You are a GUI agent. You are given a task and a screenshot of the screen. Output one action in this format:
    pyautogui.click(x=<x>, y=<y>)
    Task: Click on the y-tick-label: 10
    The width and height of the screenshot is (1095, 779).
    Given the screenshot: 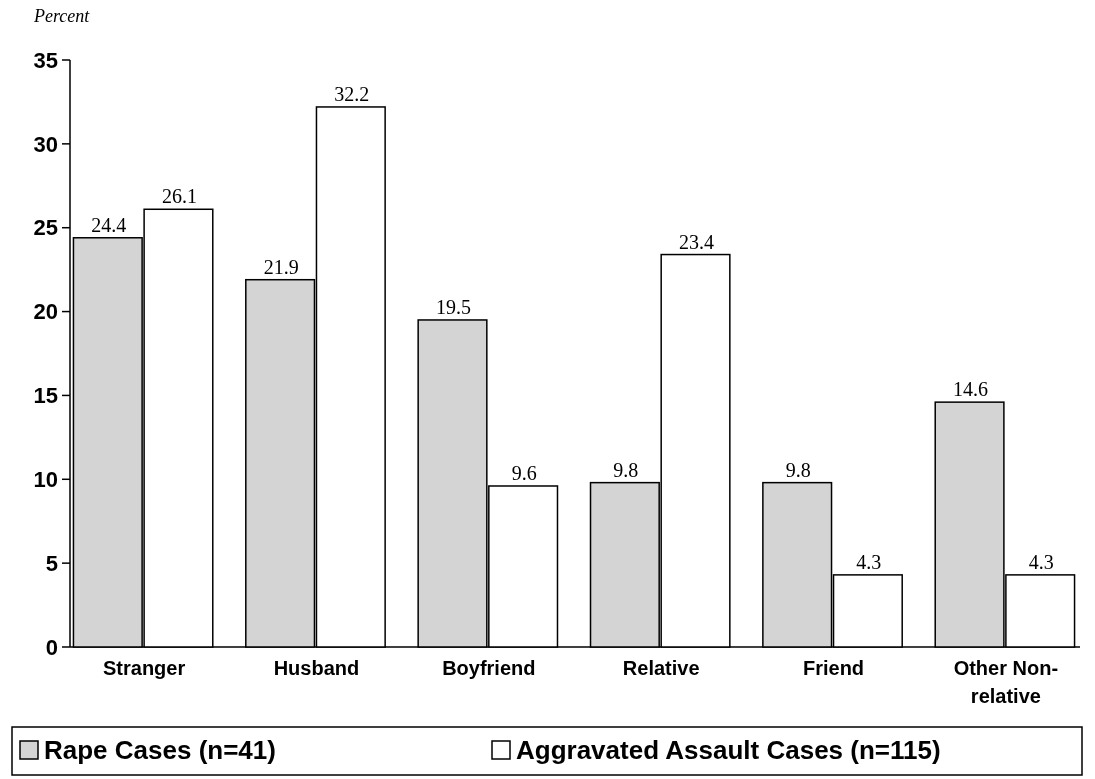 What is the action you would take?
    pyautogui.click(x=45, y=479)
    